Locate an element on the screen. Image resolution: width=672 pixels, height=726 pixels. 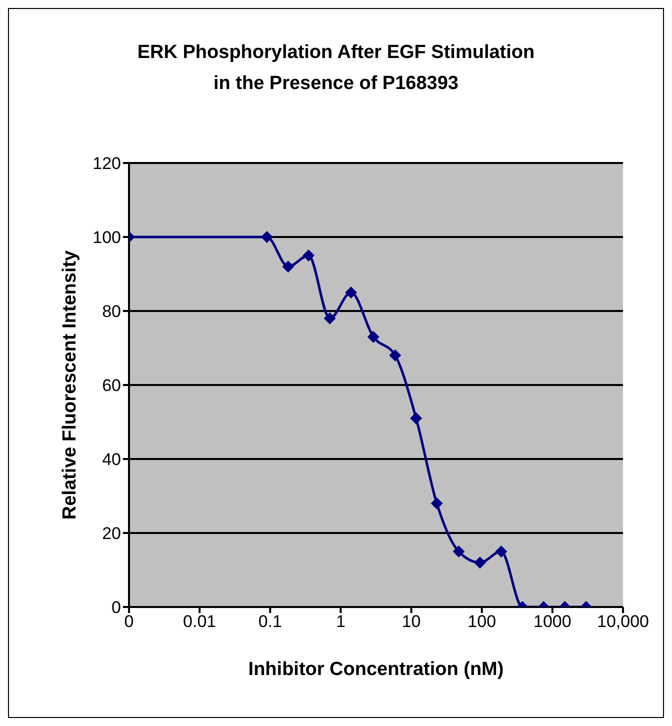
x-tick-label: 100 is located at coordinates (482, 622).